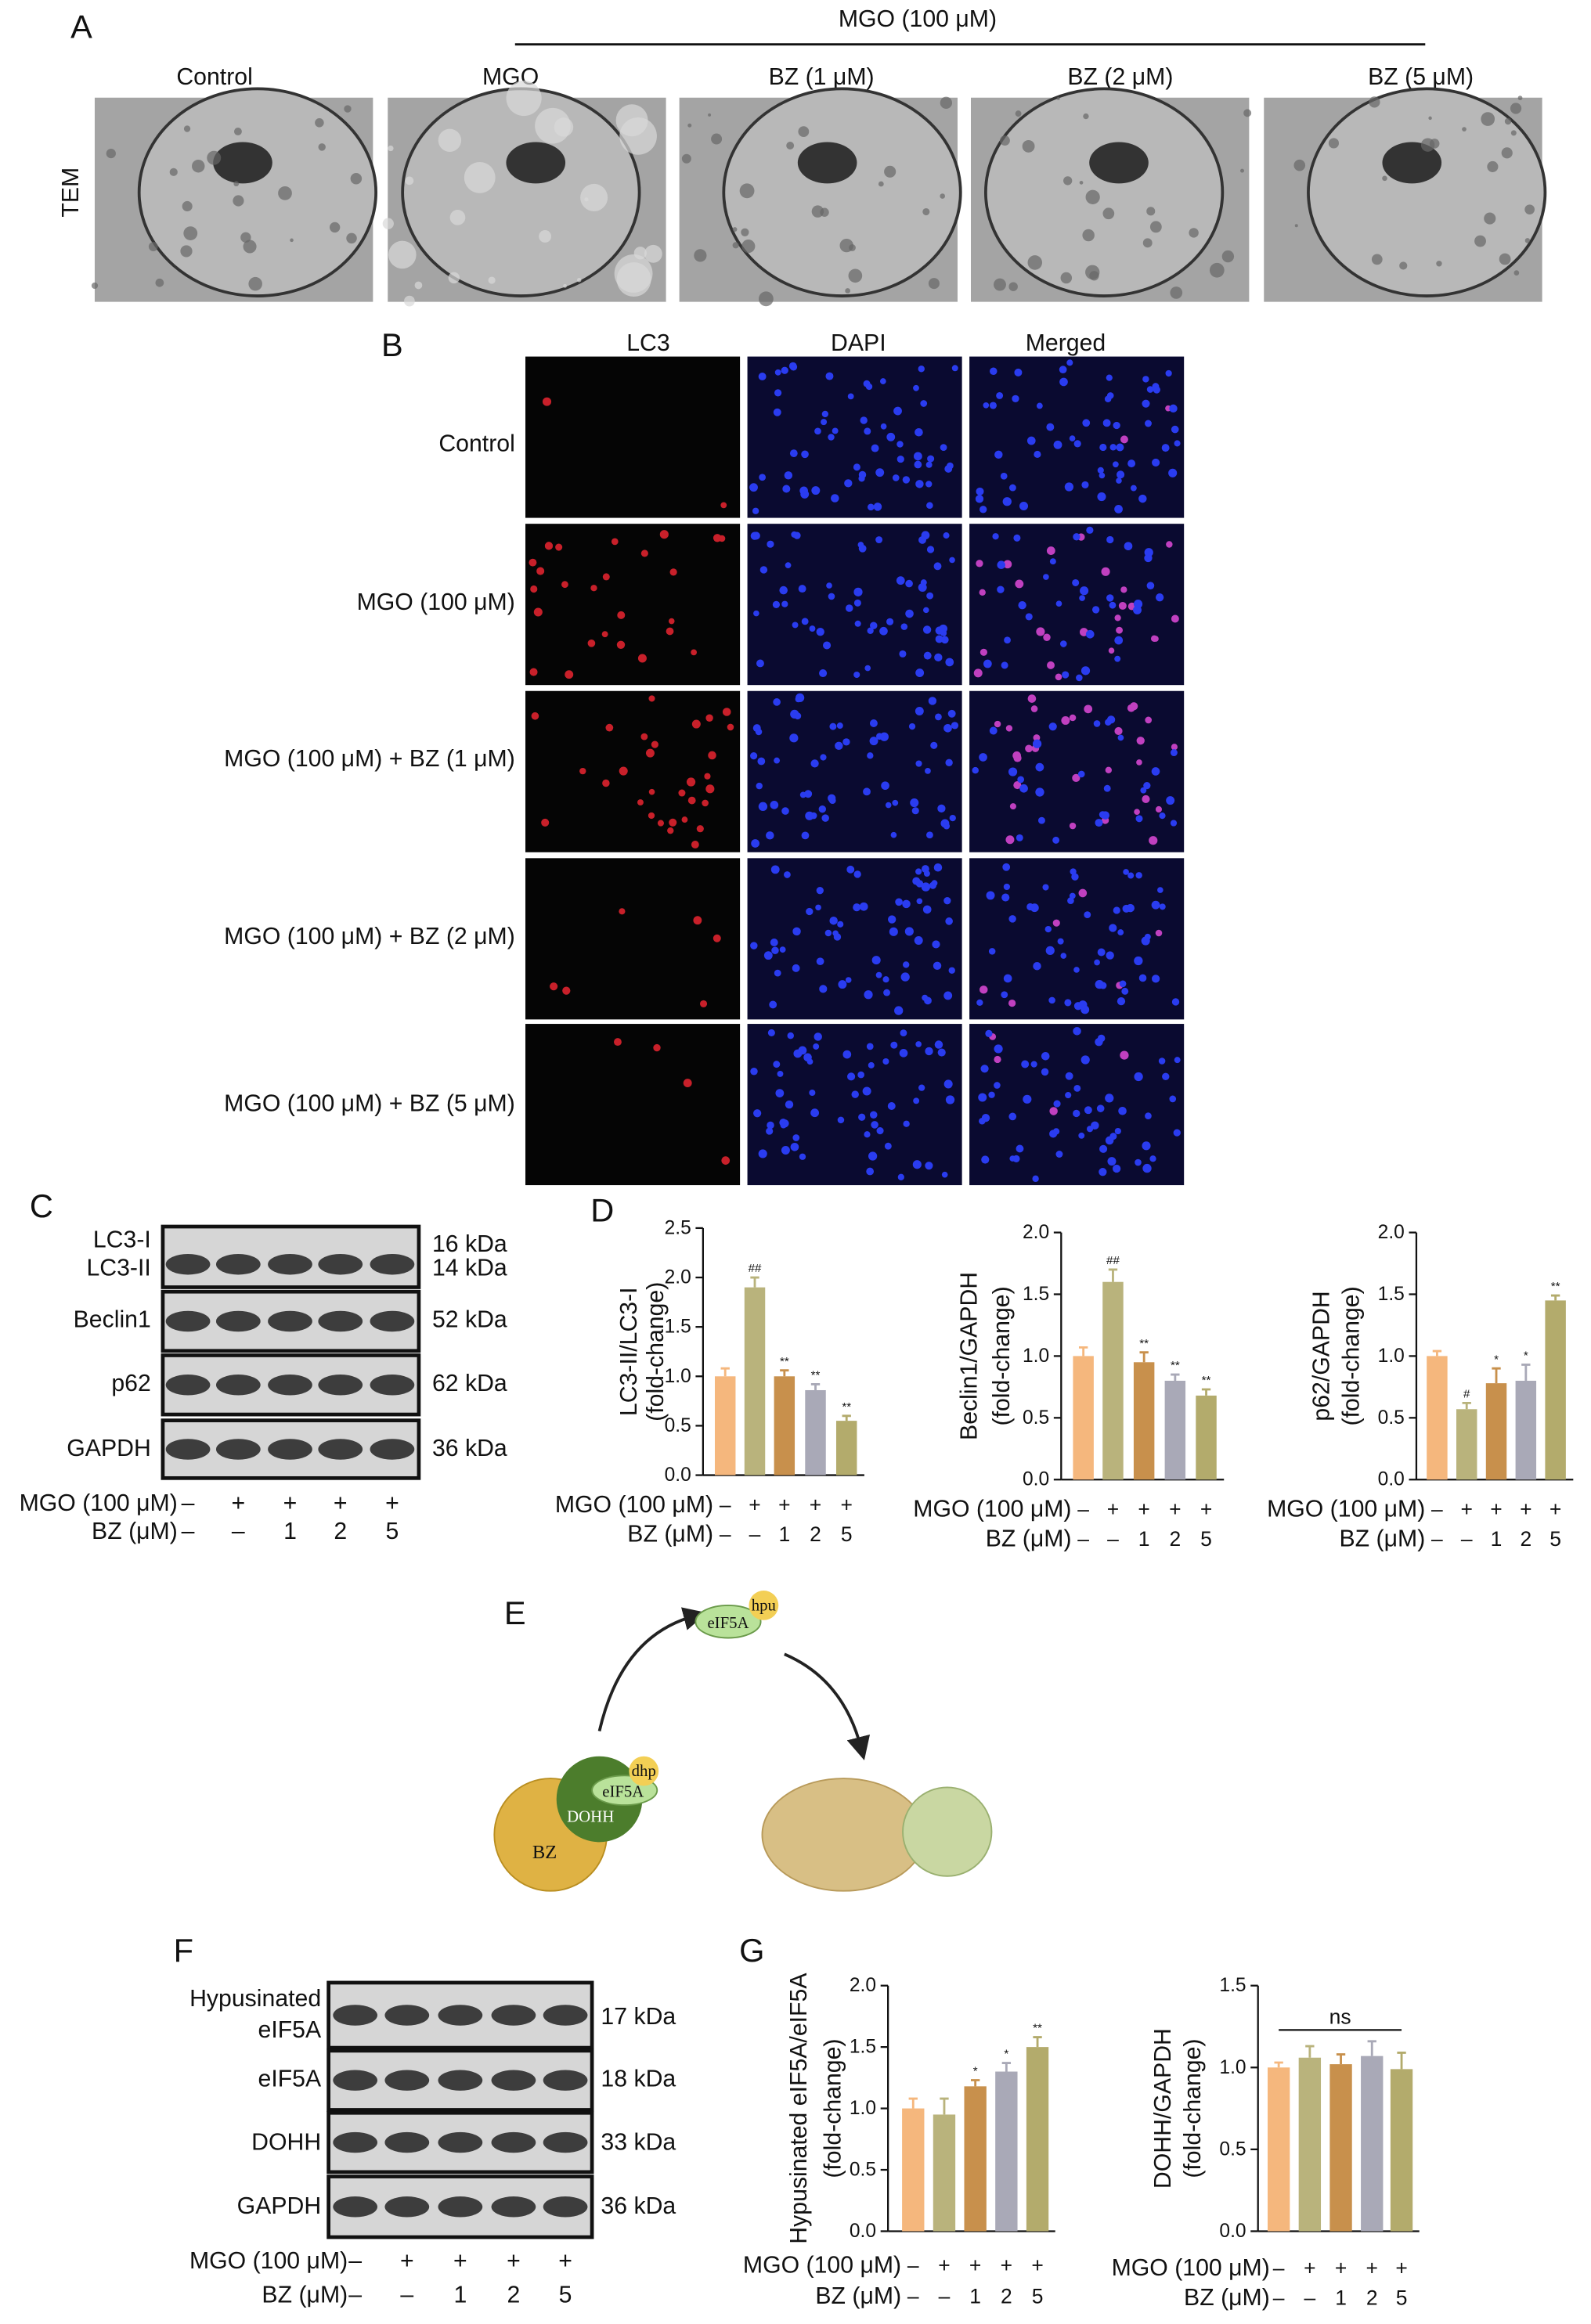  I want to click on size-label: 36 kDa, so click(638, 2206).